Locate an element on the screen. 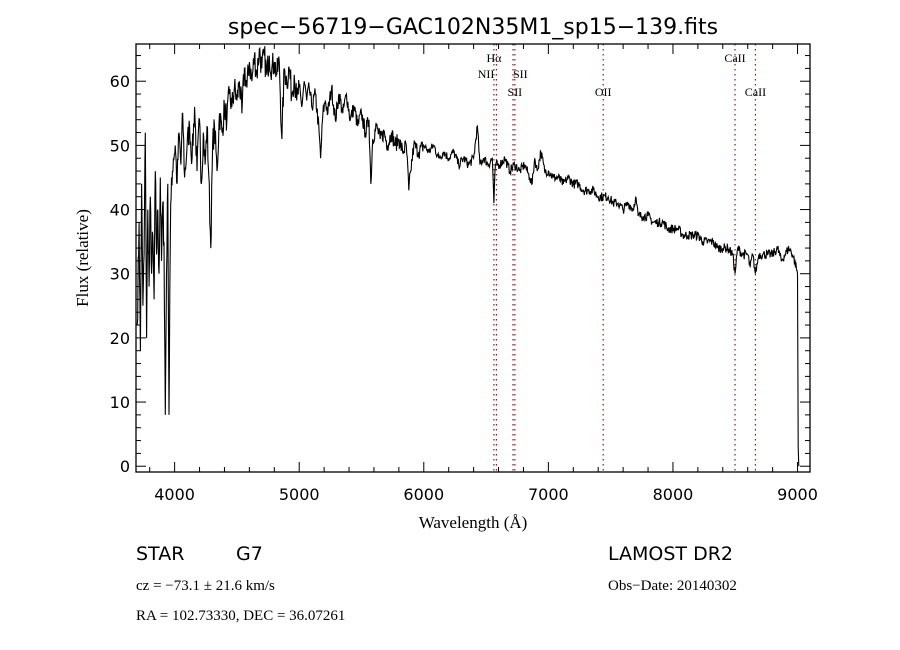 The width and height of the screenshot is (900, 650). y-tick-label: 0 is located at coordinates (125, 466).